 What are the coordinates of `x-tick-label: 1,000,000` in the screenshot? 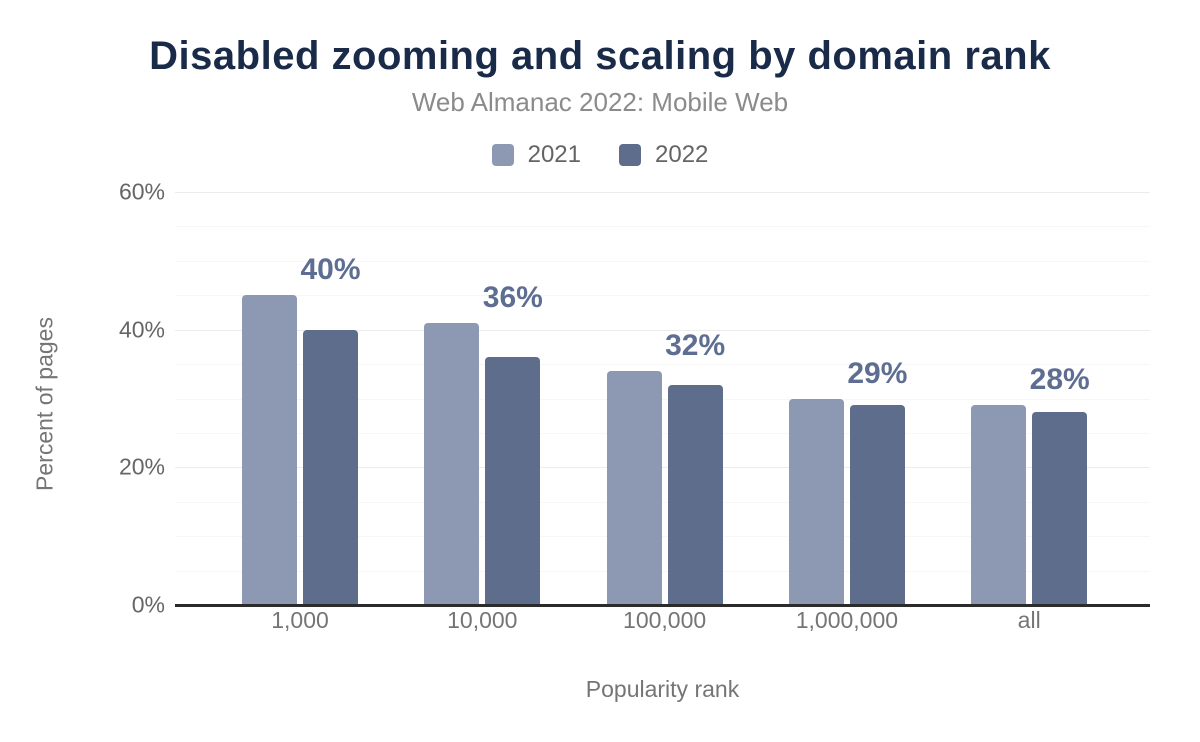 It's located at (847, 620).